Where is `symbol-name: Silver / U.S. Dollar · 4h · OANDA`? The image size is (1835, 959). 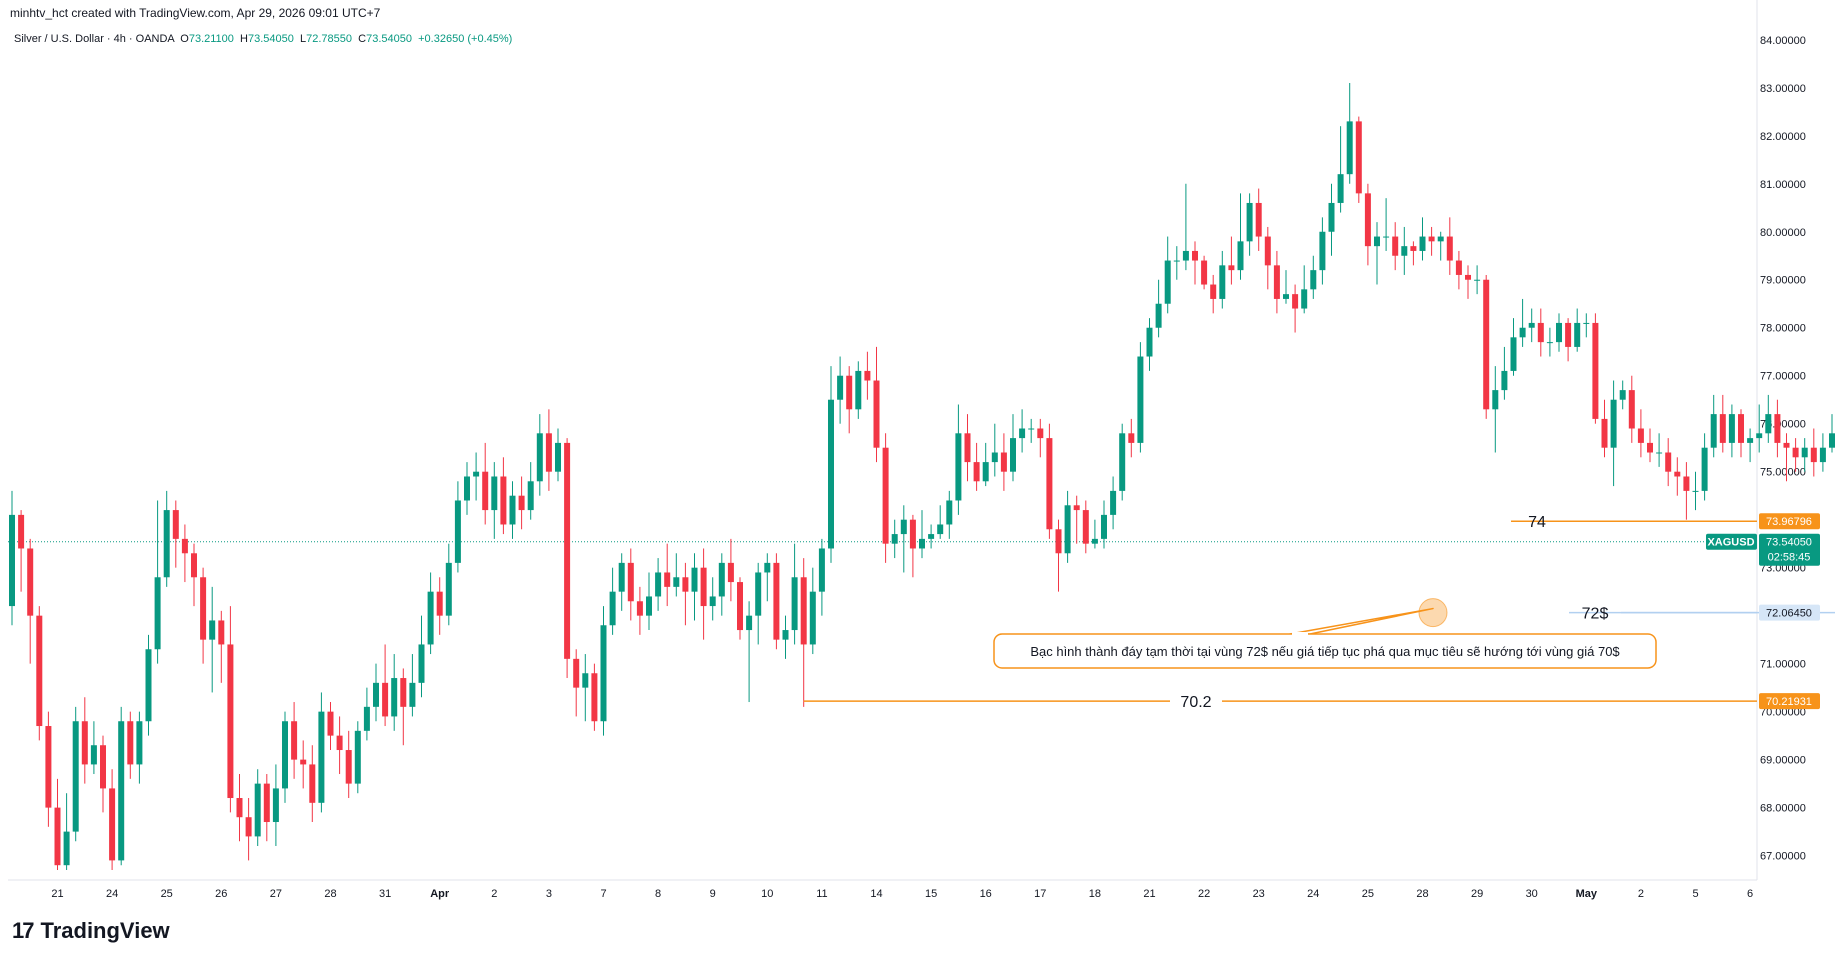
symbol-name: Silver / U.S. Dollar · 4h · OANDA is located at coordinates (94, 39).